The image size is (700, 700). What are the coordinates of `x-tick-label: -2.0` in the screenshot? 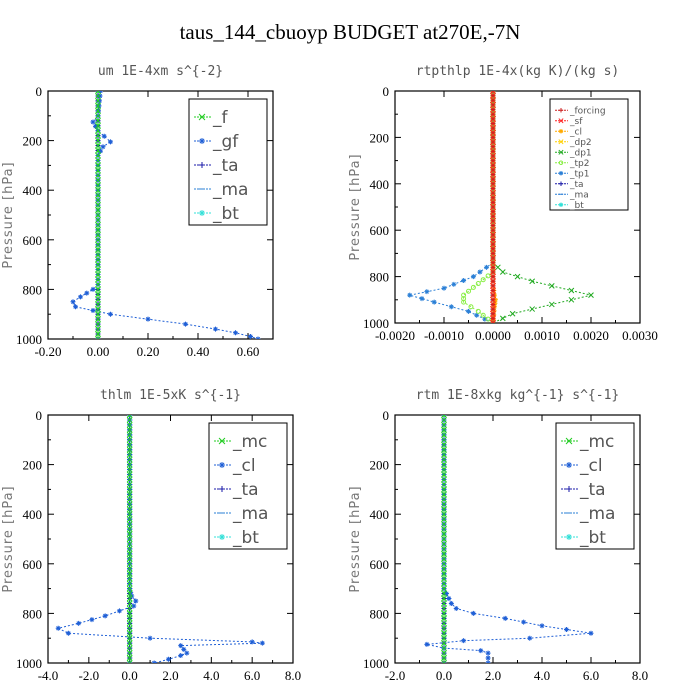 It's located at (89, 675).